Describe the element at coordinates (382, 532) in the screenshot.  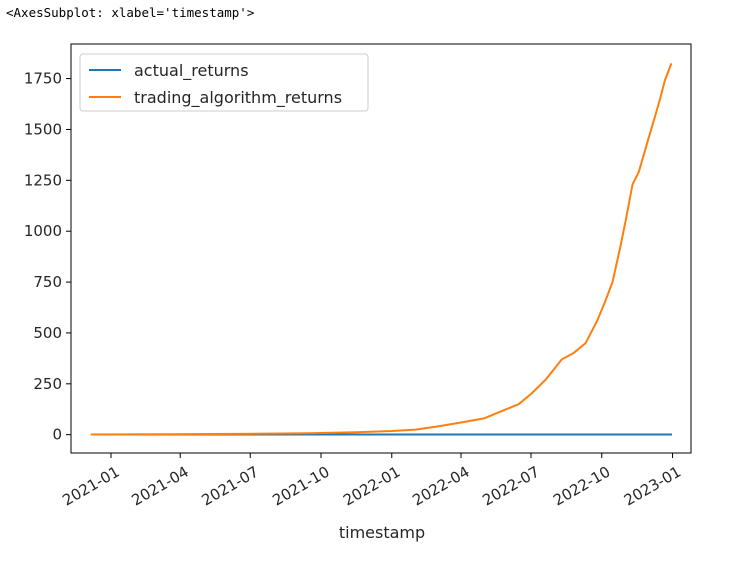
I see `x-axis-label: timestamp` at that location.